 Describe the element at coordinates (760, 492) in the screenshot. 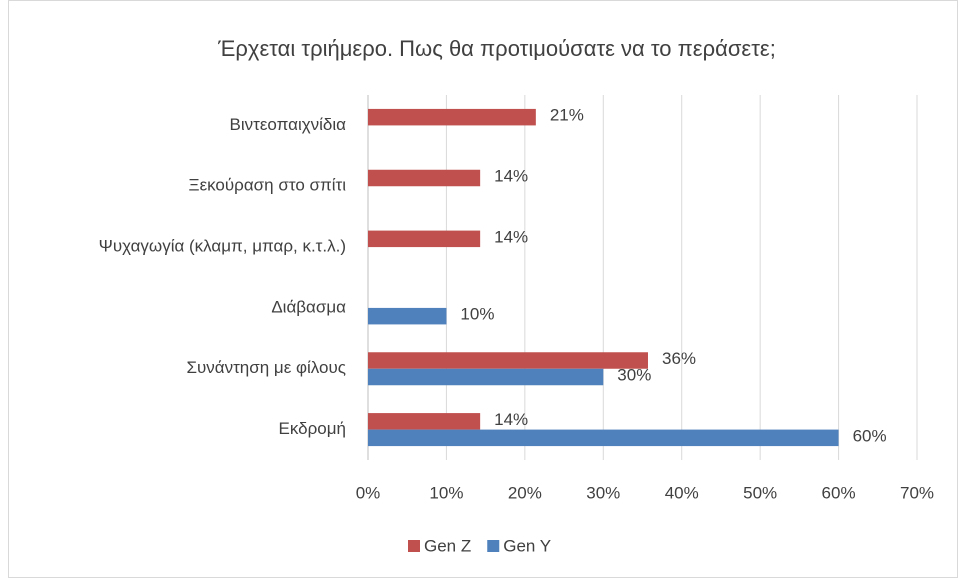

I see `x-tick-label: 50%` at that location.